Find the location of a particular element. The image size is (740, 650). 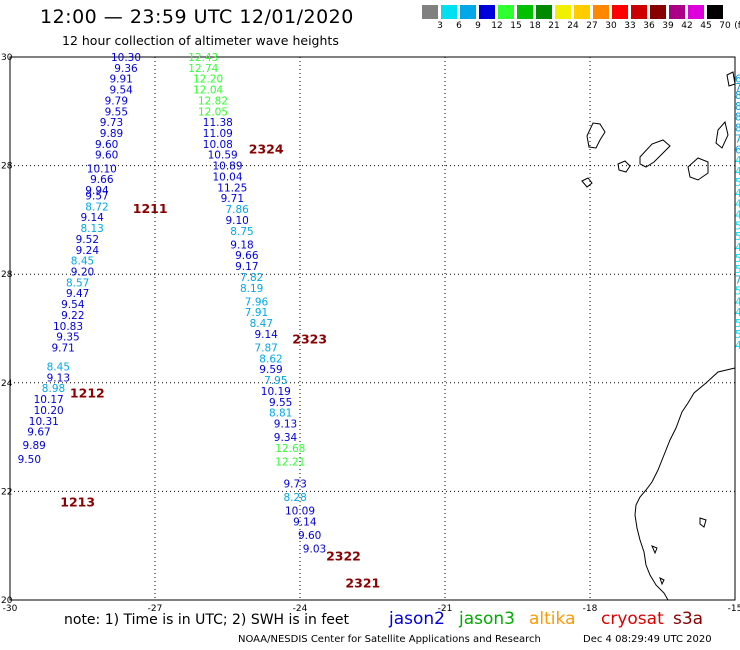

y-tick-label: 24 is located at coordinates (7, 384).